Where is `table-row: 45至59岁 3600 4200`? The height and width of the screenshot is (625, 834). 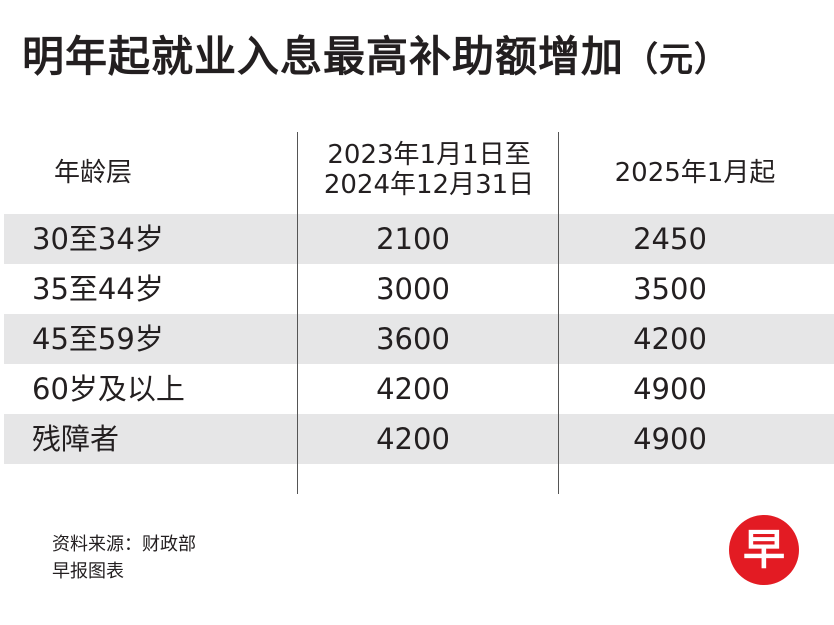 table-row: 45至59岁 3600 4200 is located at coordinates (419, 339).